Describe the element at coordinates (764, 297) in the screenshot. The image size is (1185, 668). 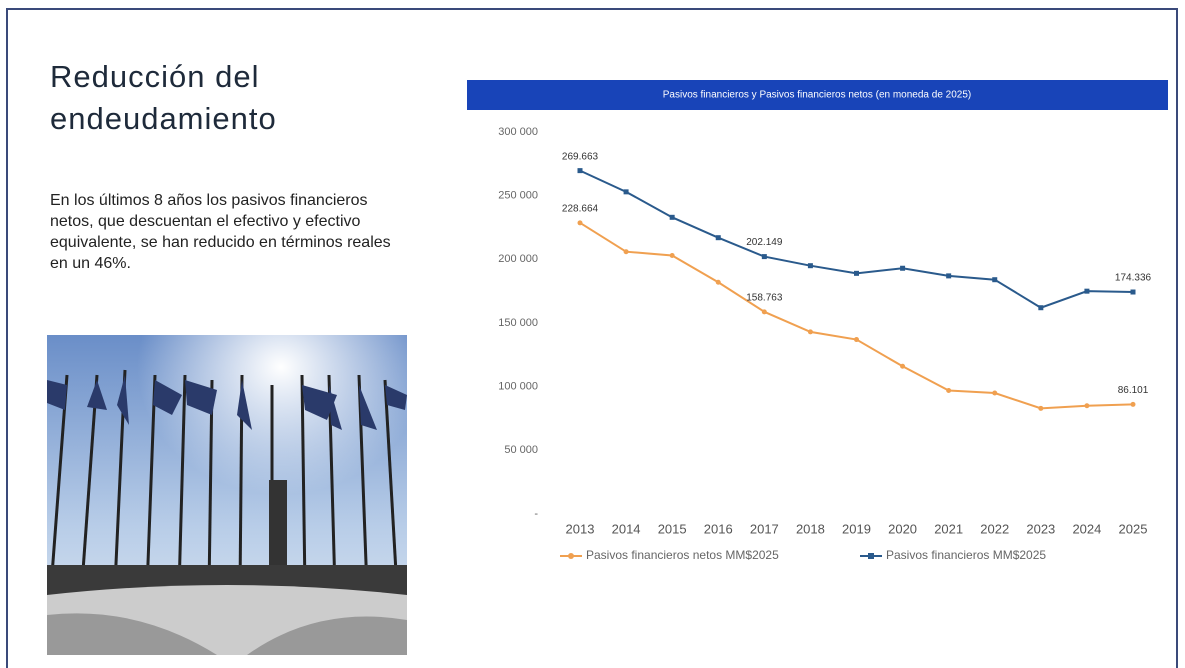
I see `data-label: 158.763` at that location.